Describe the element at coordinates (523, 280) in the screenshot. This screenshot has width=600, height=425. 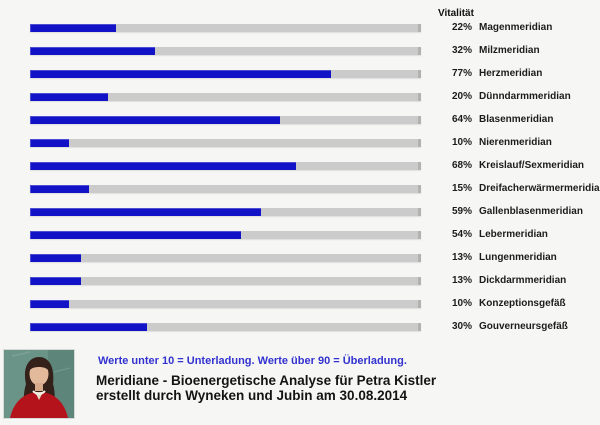
I see `meridian-label: Dickdarmmeridian` at that location.